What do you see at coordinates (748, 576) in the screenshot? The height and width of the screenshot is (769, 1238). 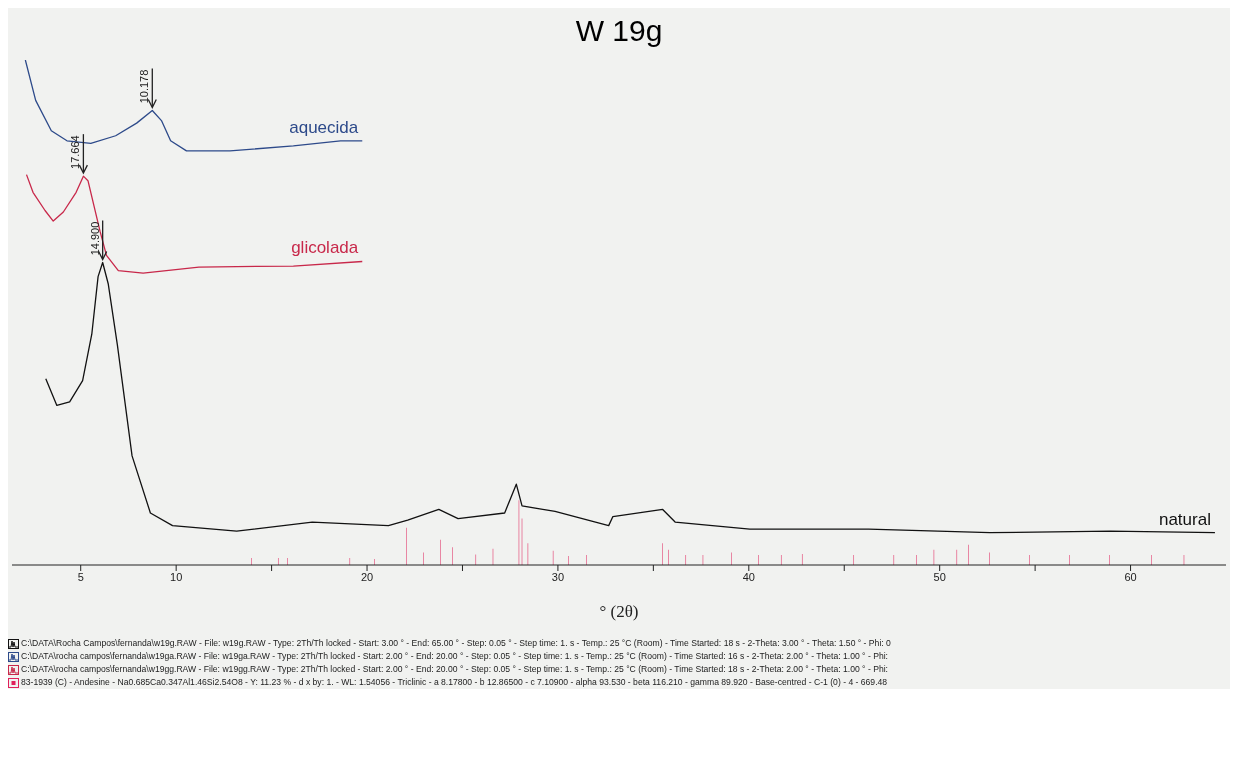 I see `x-tick-label: 40` at bounding box center [748, 576].